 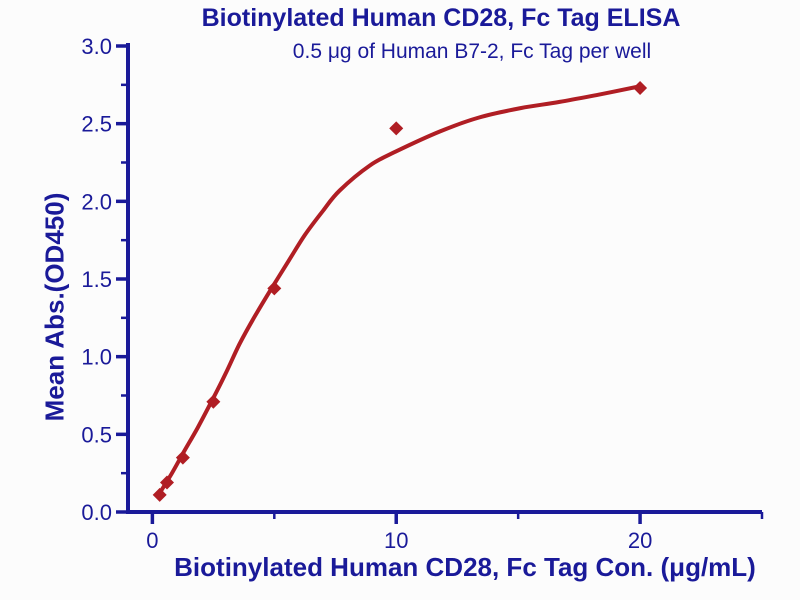 What do you see at coordinates (441, 18) in the screenshot?
I see `chart-title: Biotinylated Human CD28, Fc Tag ELISA` at bounding box center [441, 18].